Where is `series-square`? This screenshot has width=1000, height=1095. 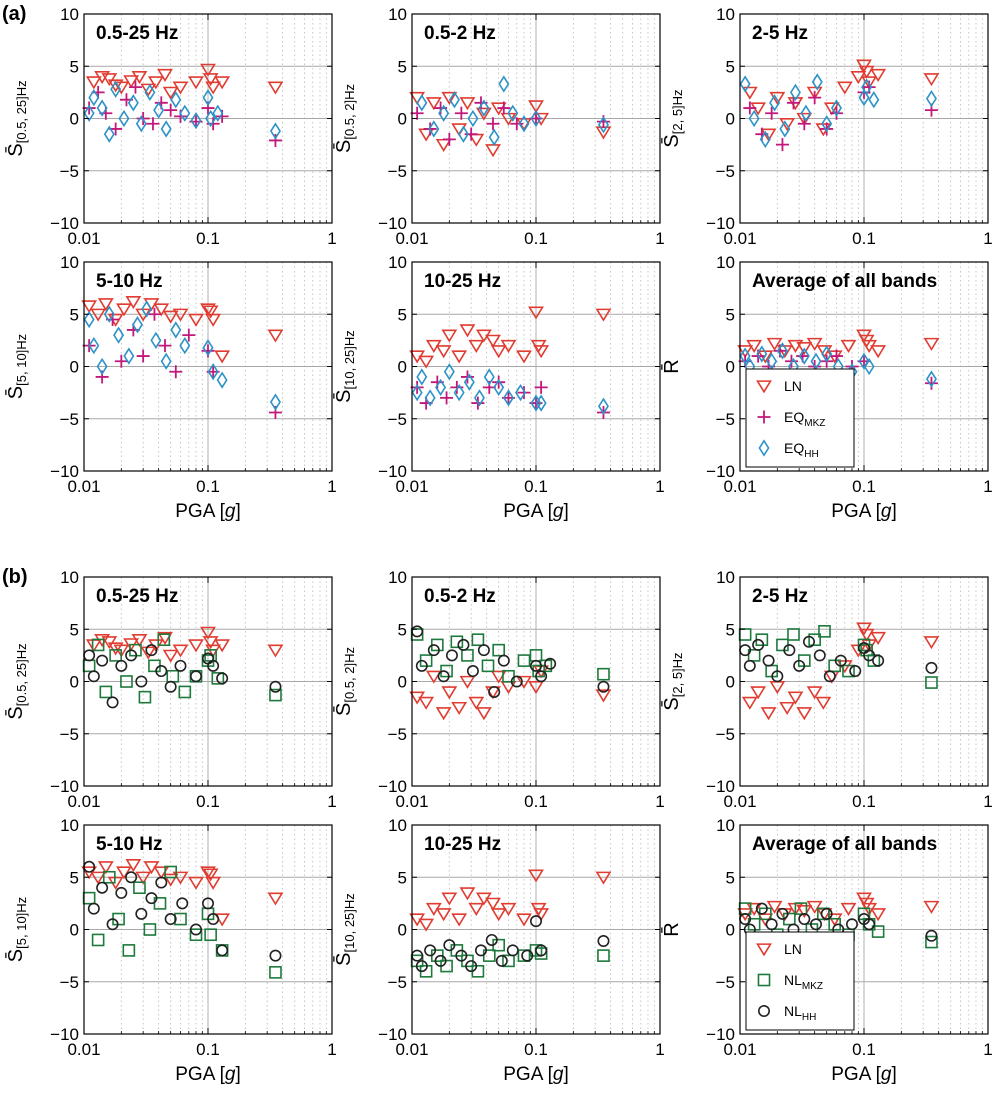 series-square is located at coordinates (182, 668).